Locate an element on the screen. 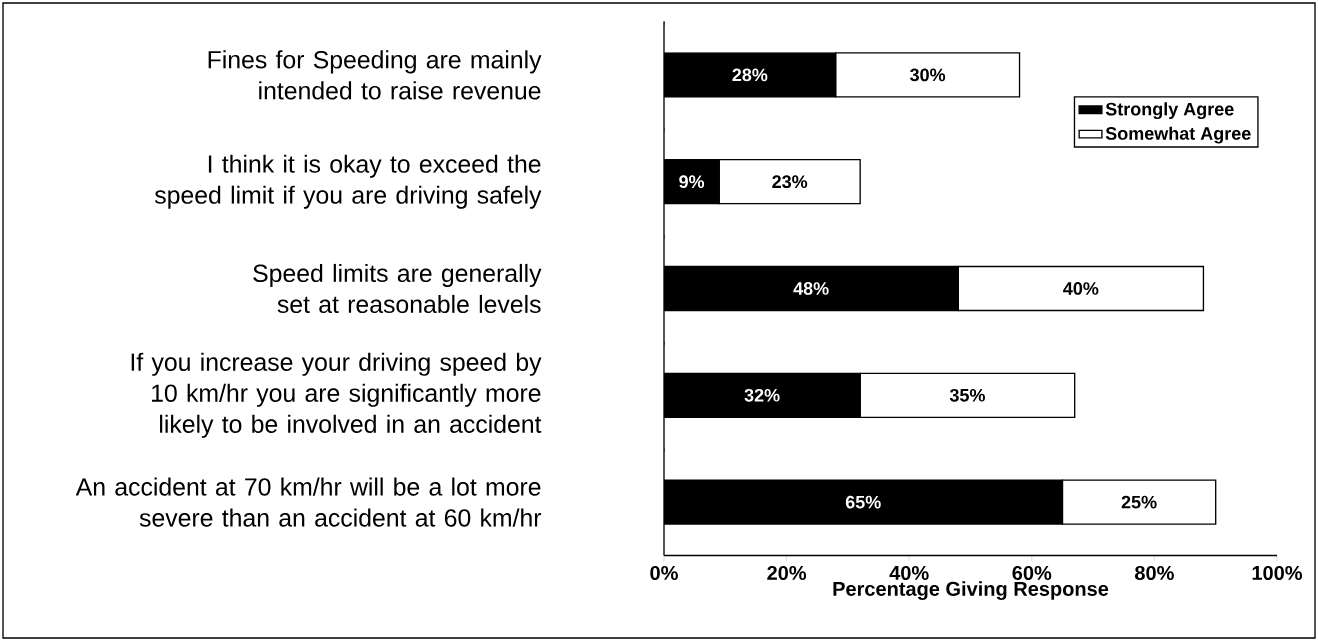  data-label: 23% is located at coordinates (790, 182).